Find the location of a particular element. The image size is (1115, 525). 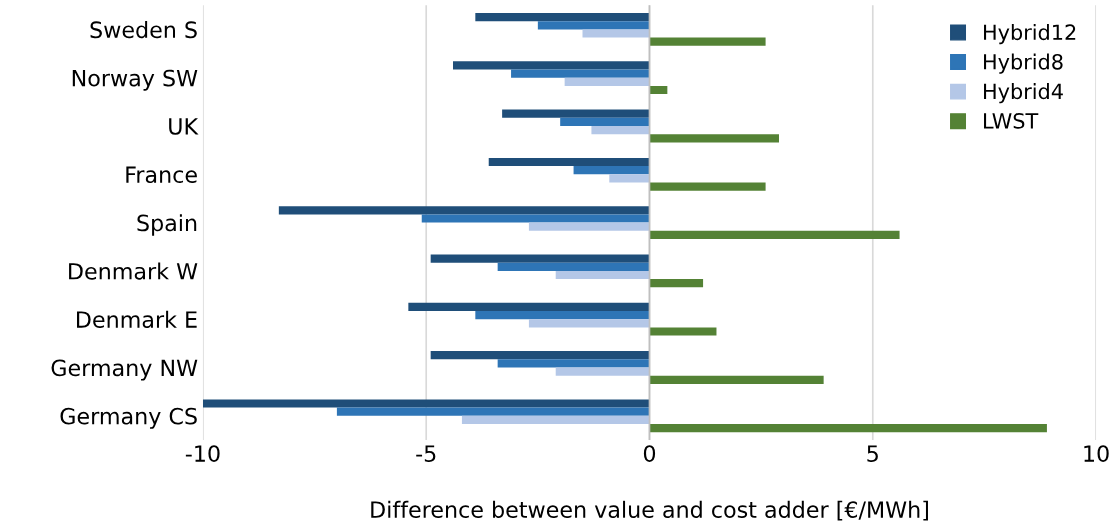

x-axis-title: Difference between value and cost adder [€/MWh] is located at coordinates (649, 510).